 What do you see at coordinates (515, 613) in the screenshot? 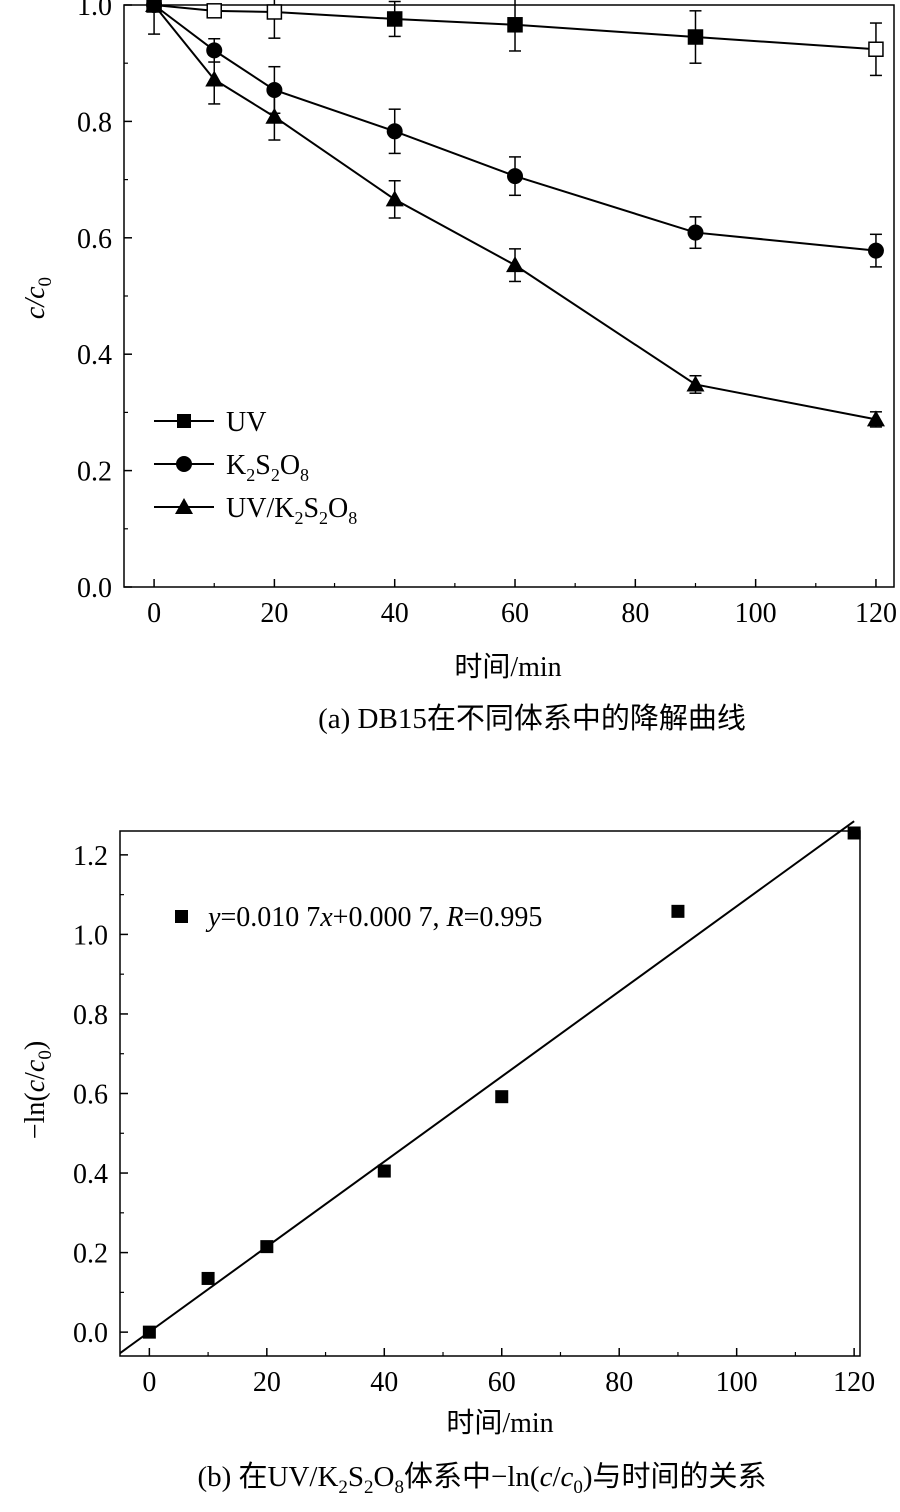
I see `panel-a-xtick-label: 60` at bounding box center [515, 613].